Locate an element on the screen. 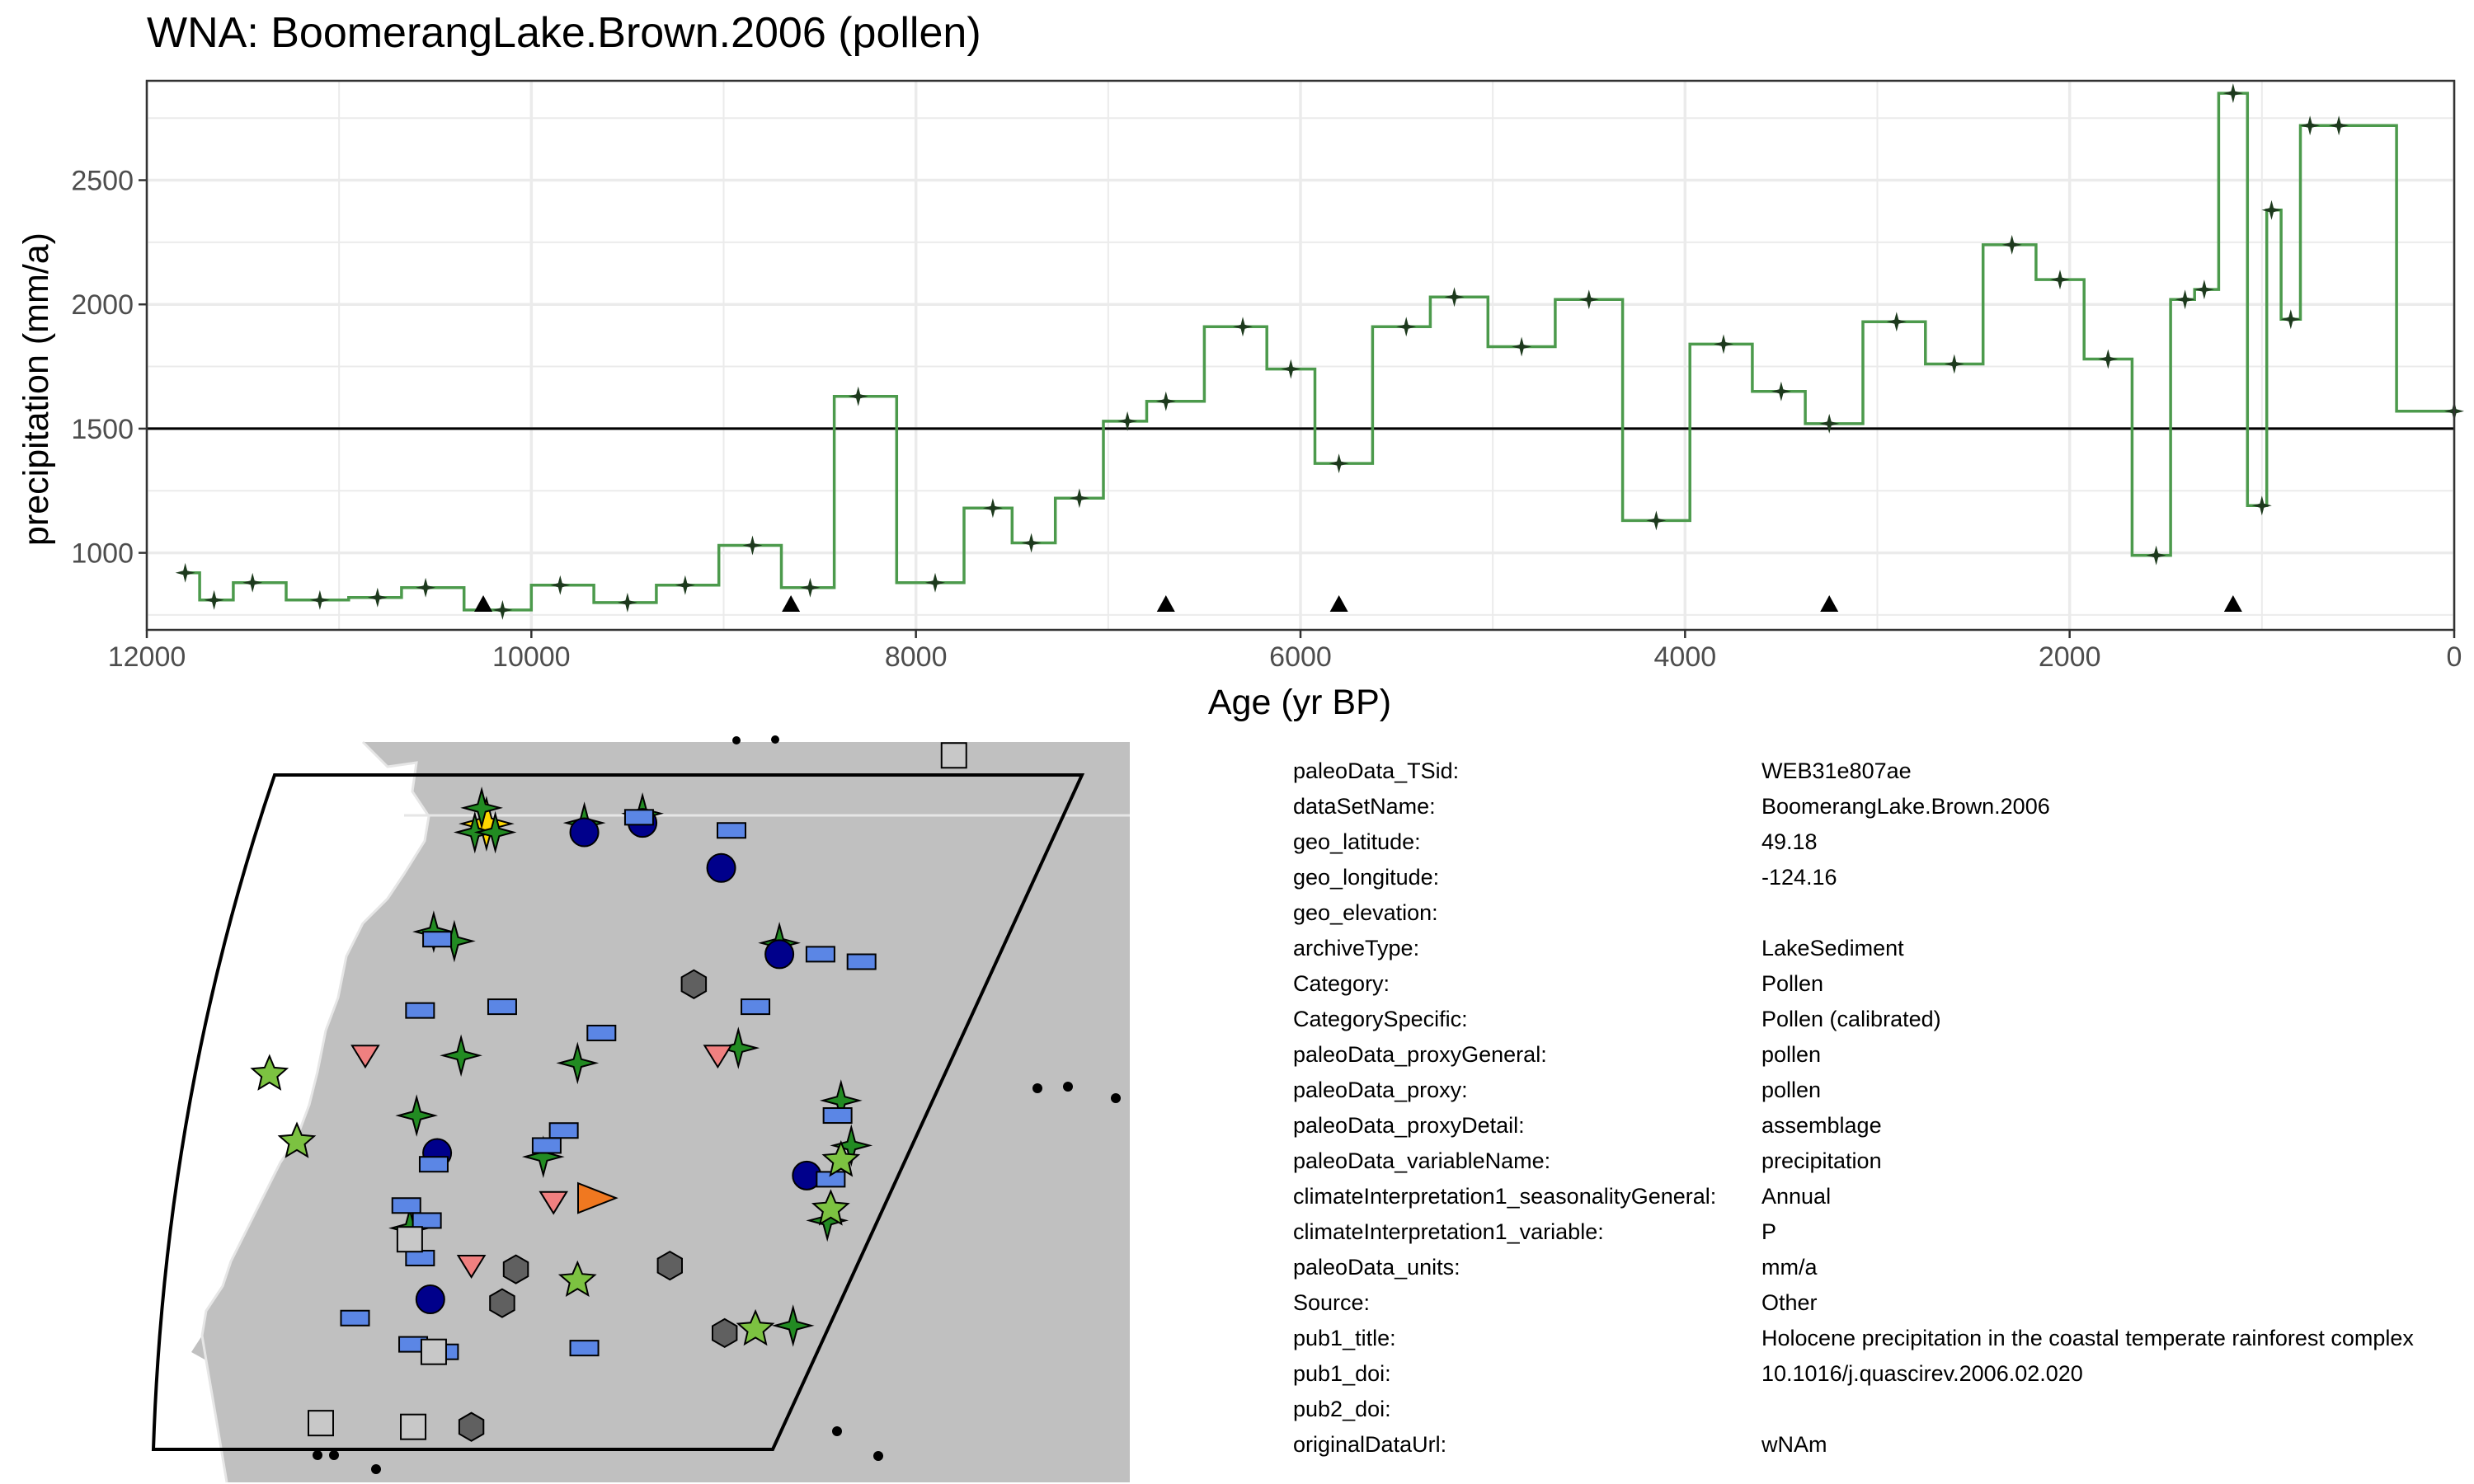 The width and height of the screenshot is (2474, 1484). x-tick-label: 12000 is located at coordinates (147, 657).